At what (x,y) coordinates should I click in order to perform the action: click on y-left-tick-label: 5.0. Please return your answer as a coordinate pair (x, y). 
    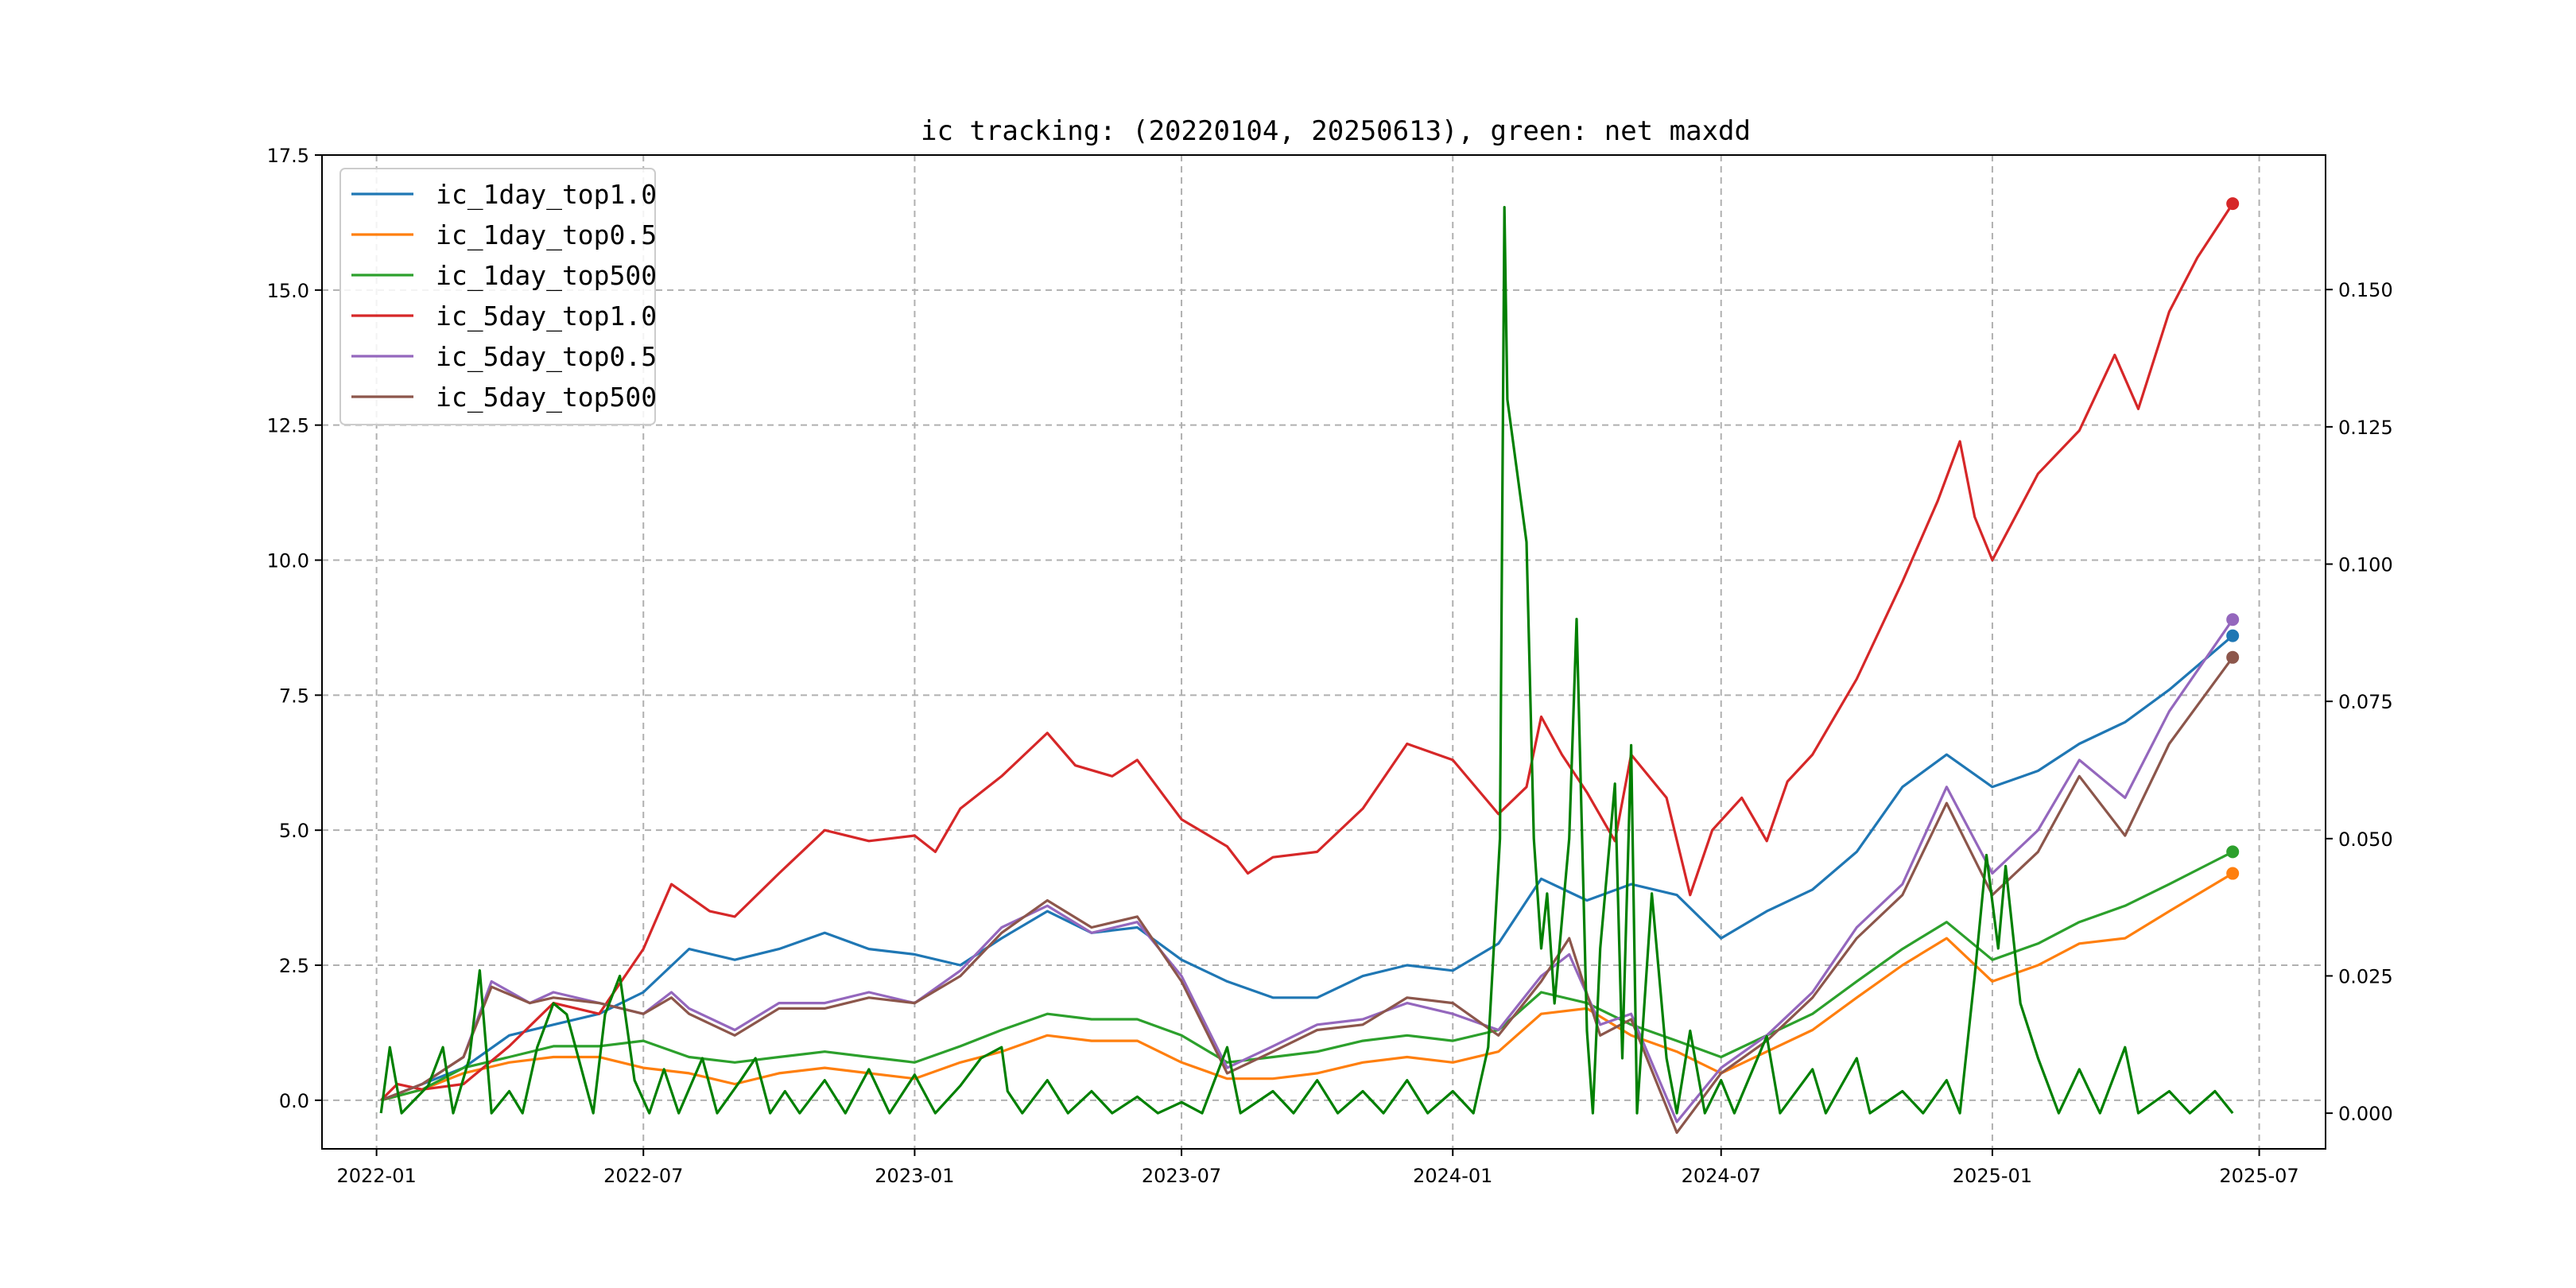
    Looking at the image, I should click on (294, 831).